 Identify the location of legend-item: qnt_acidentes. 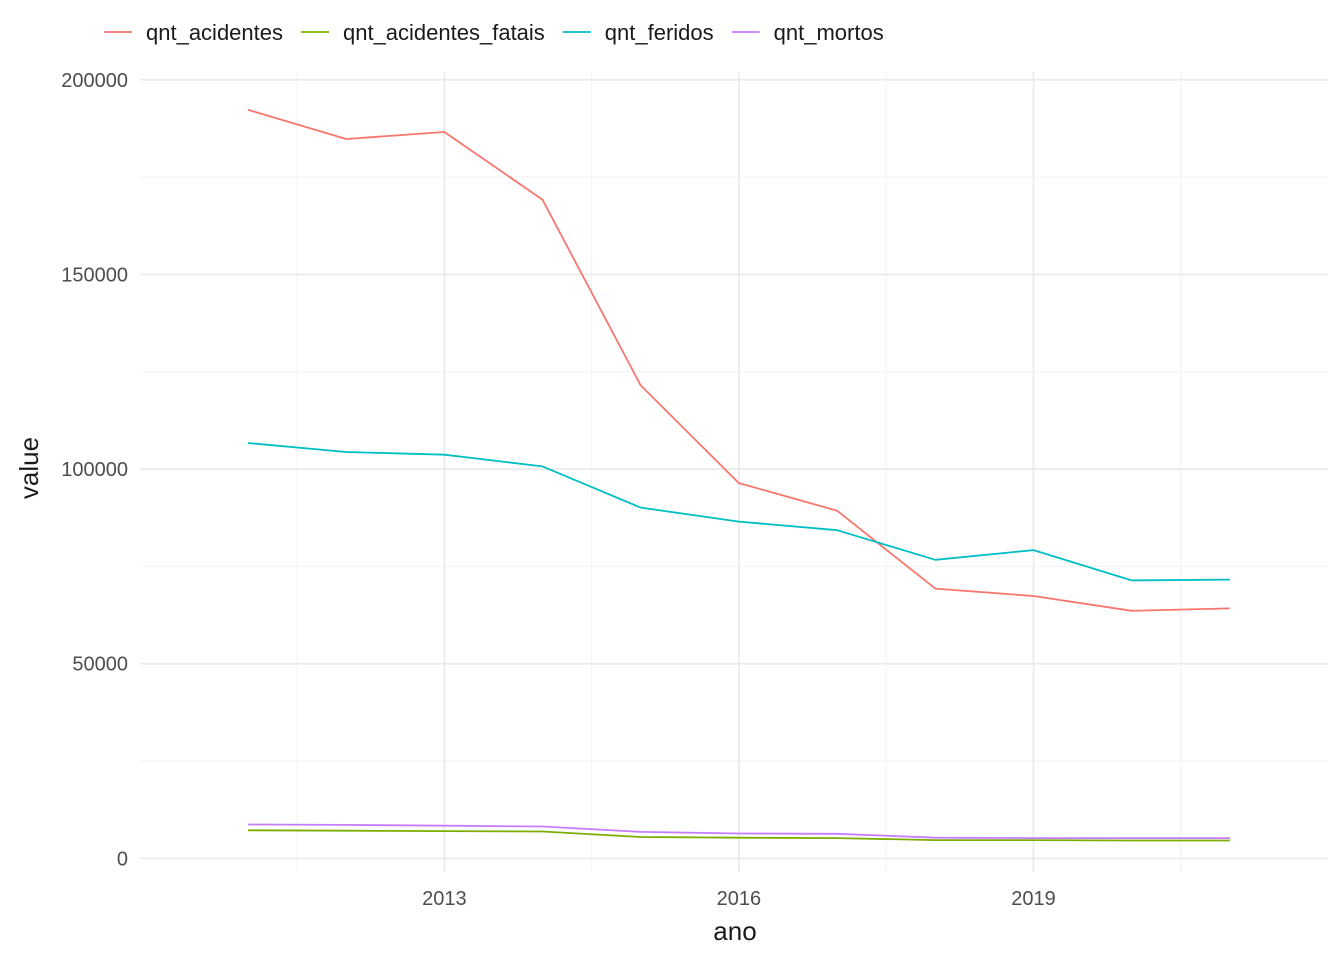
(193, 32).